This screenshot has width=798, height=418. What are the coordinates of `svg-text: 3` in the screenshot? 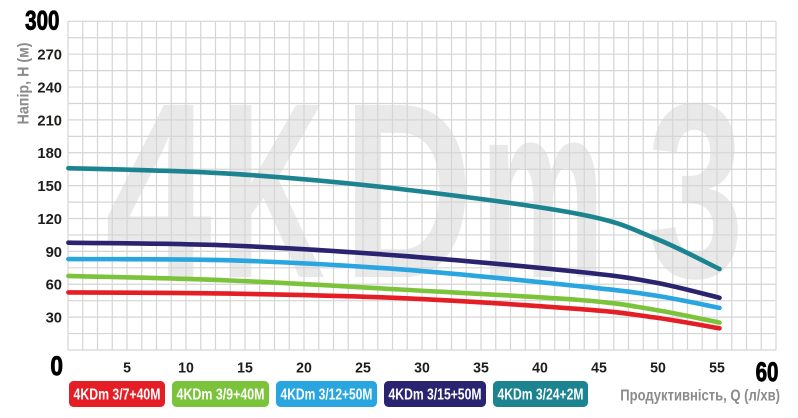 It's located at (695, 191).